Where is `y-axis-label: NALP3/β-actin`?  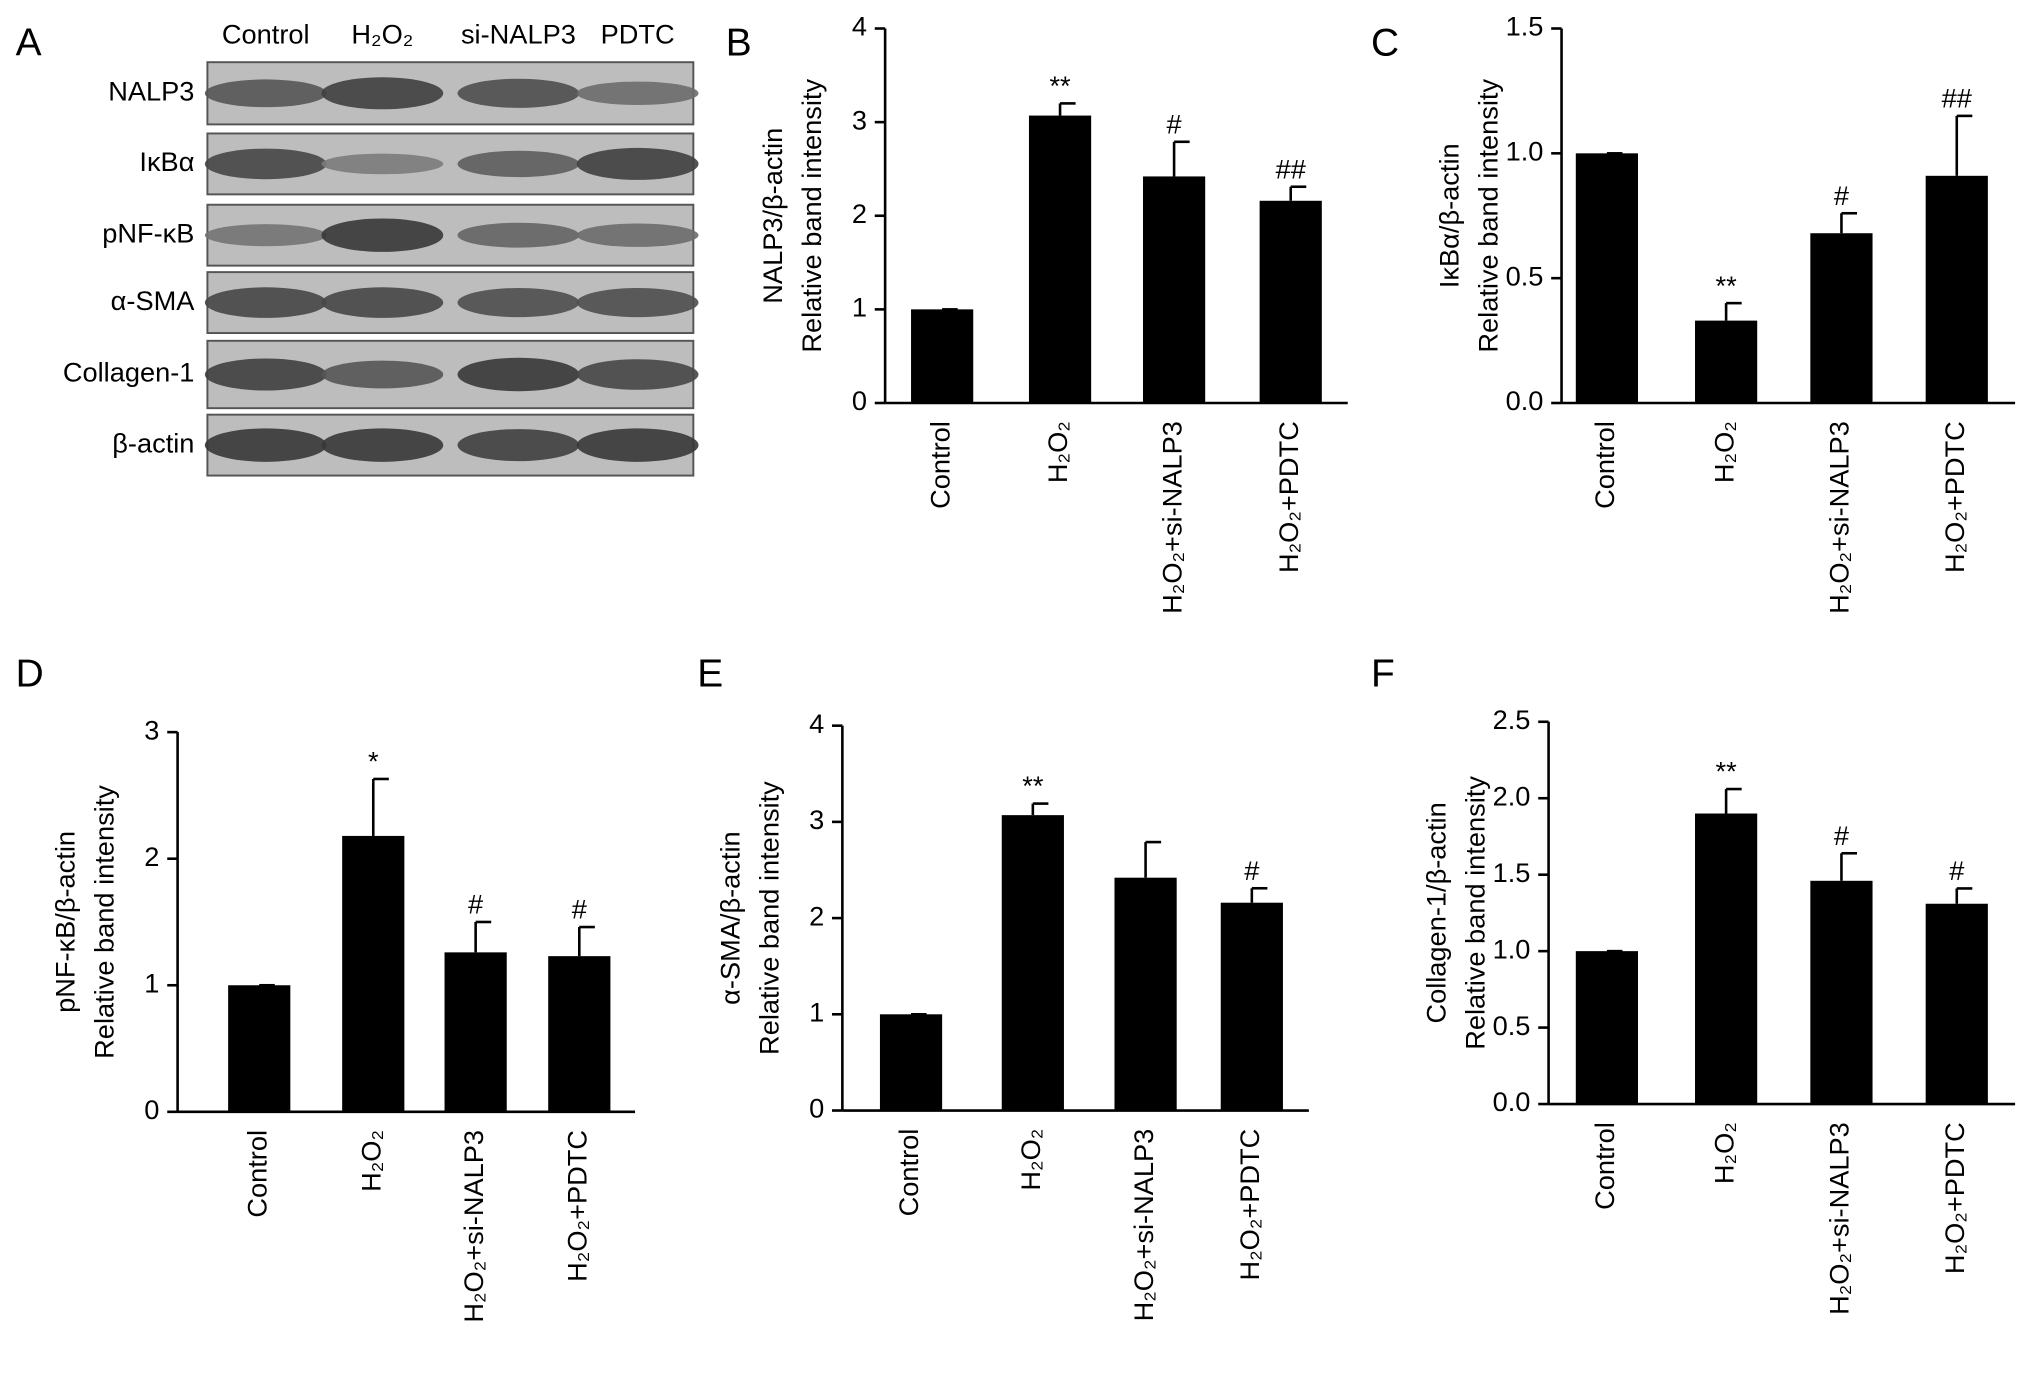
y-axis-label: NALP3/β-actin is located at coordinates (772, 216).